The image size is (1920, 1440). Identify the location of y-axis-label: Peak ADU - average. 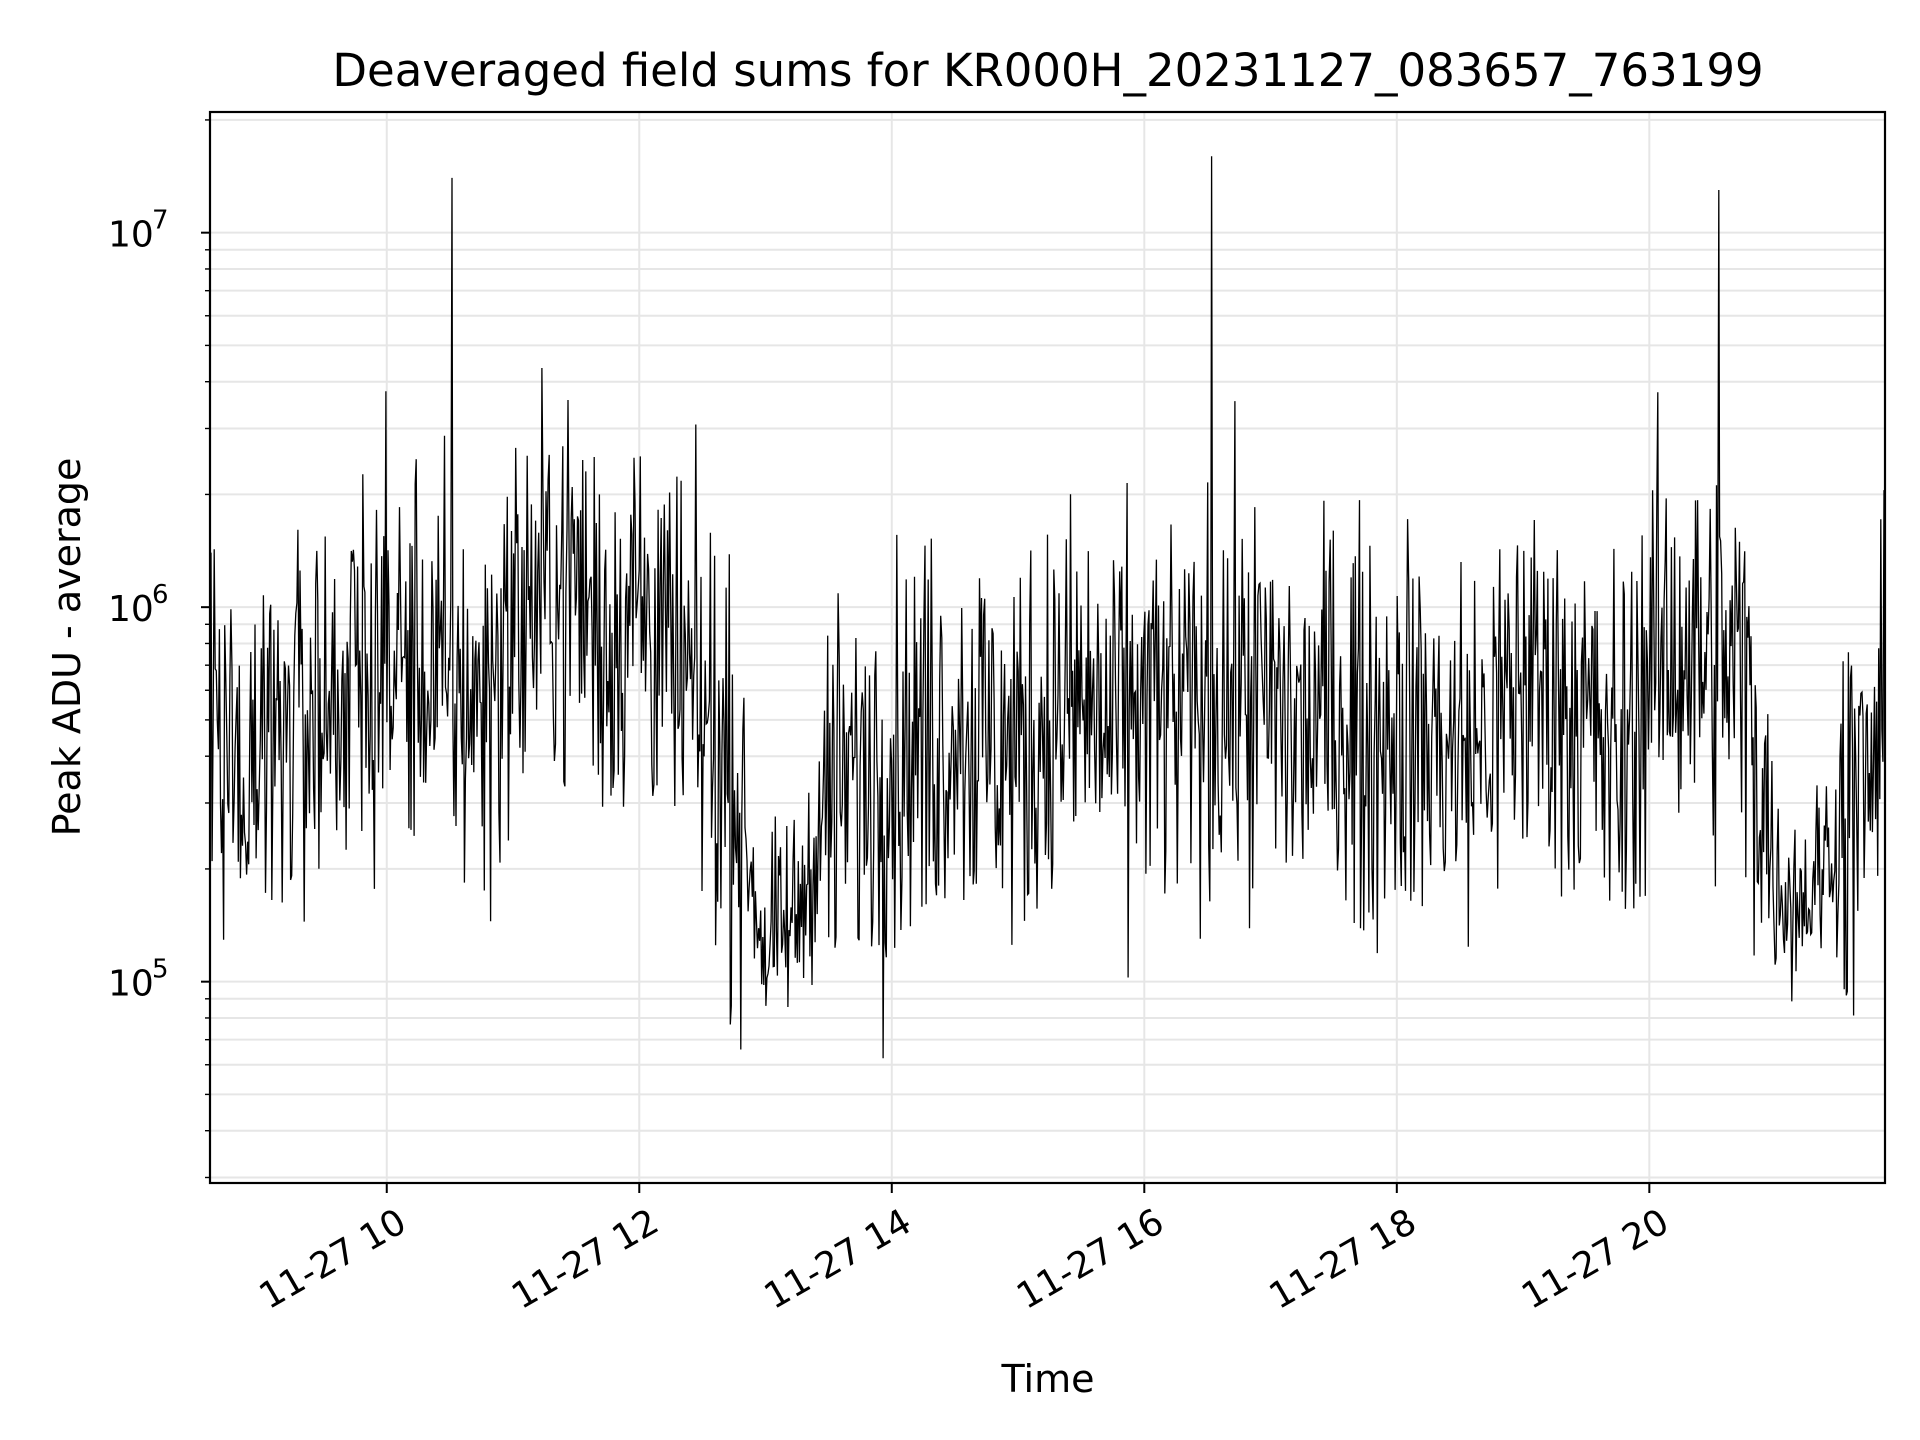
(67, 647).